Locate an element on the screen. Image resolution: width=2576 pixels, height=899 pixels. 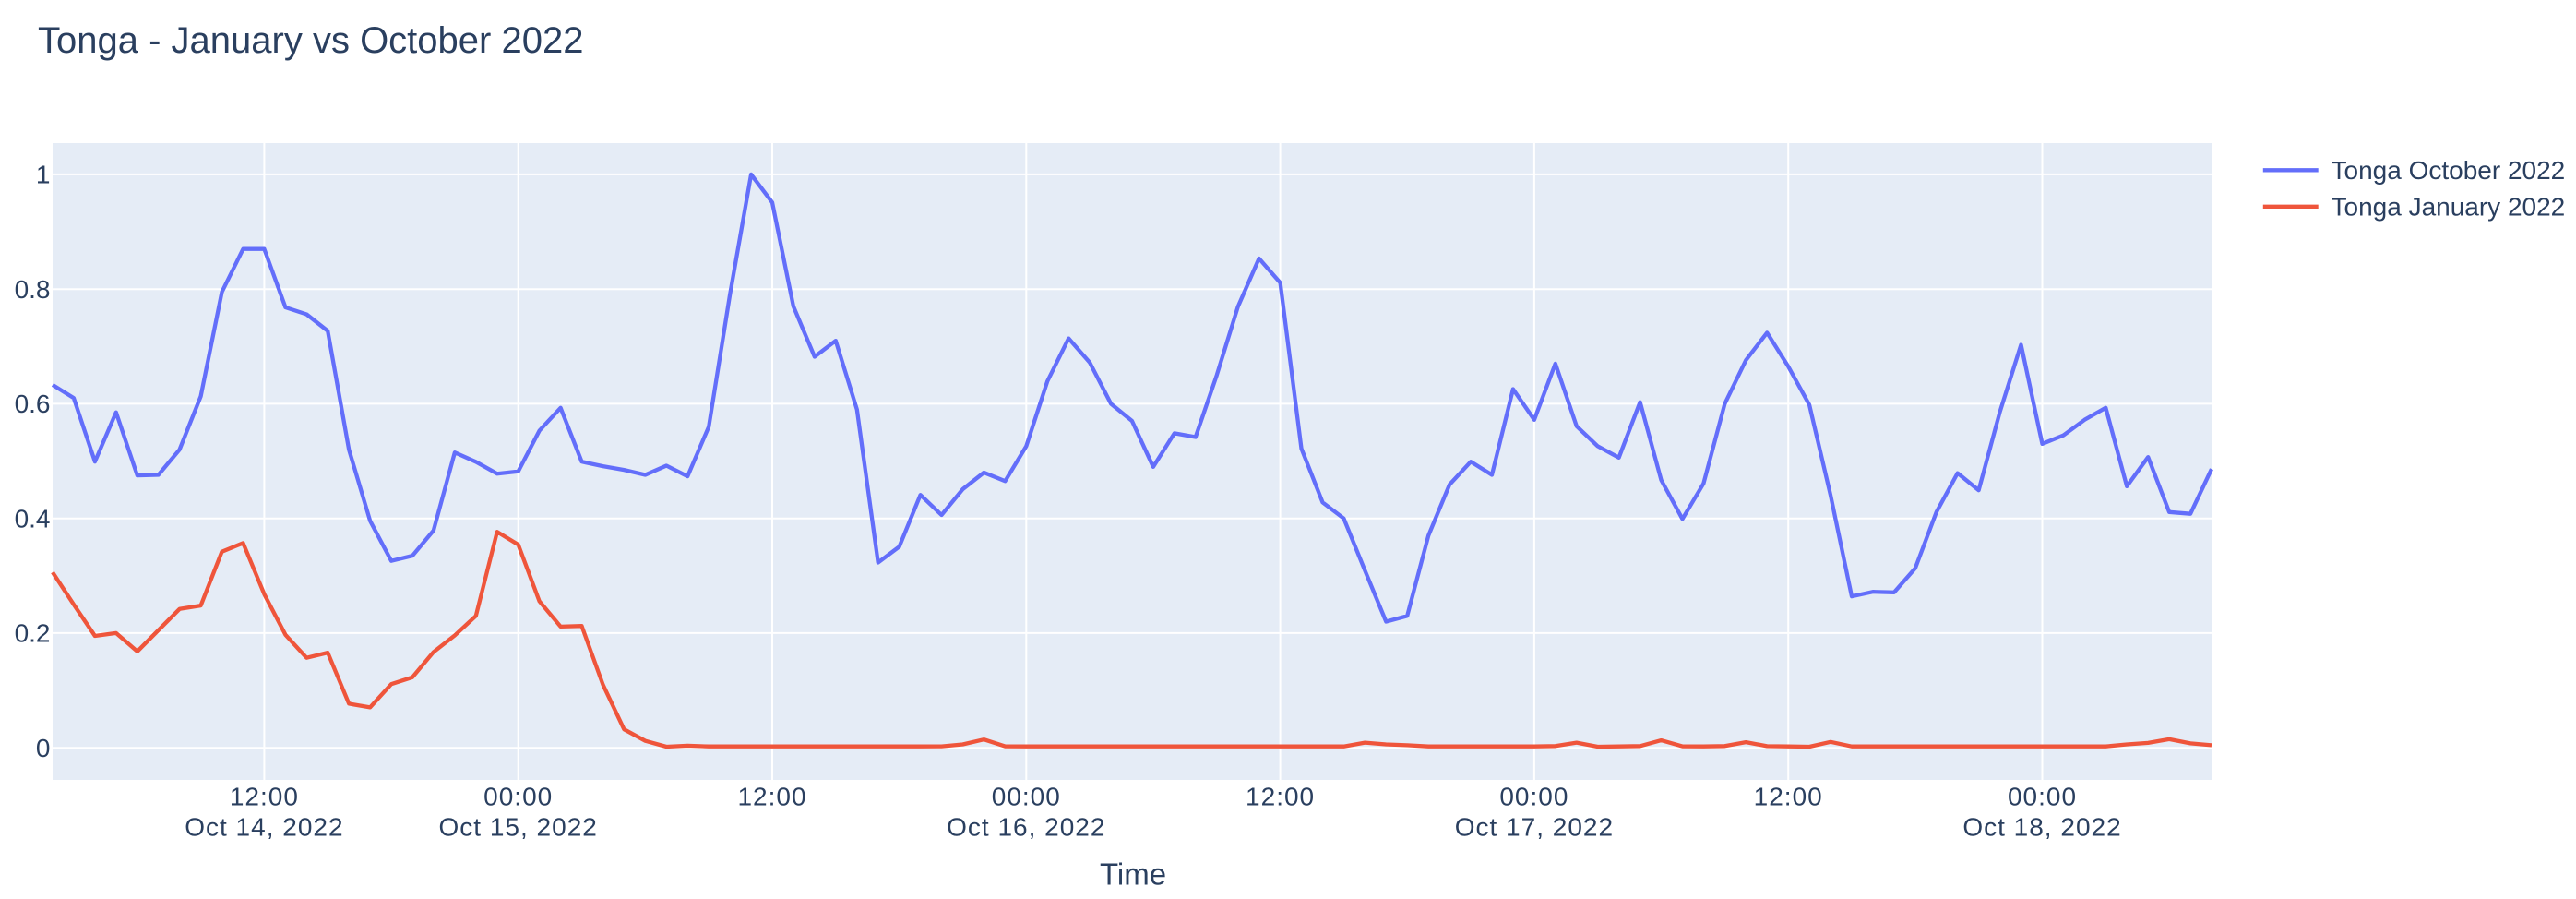
svg-text: 0.6 is located at coordinates (33, 404).